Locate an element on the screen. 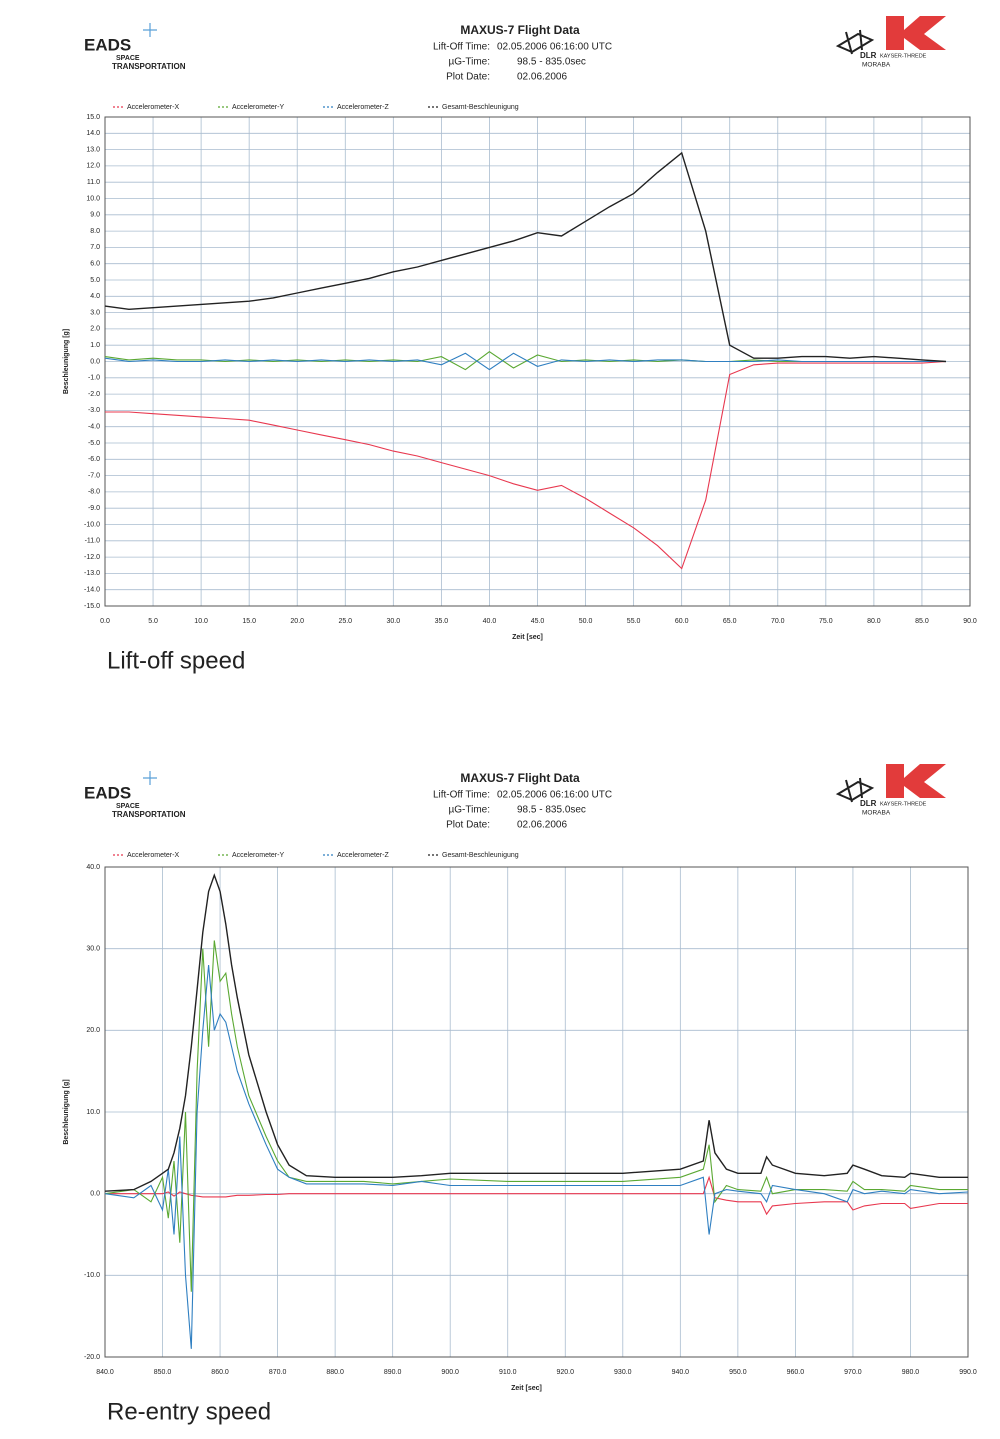  x-tick-label: 20.0 is located at coordinates (297, 621).